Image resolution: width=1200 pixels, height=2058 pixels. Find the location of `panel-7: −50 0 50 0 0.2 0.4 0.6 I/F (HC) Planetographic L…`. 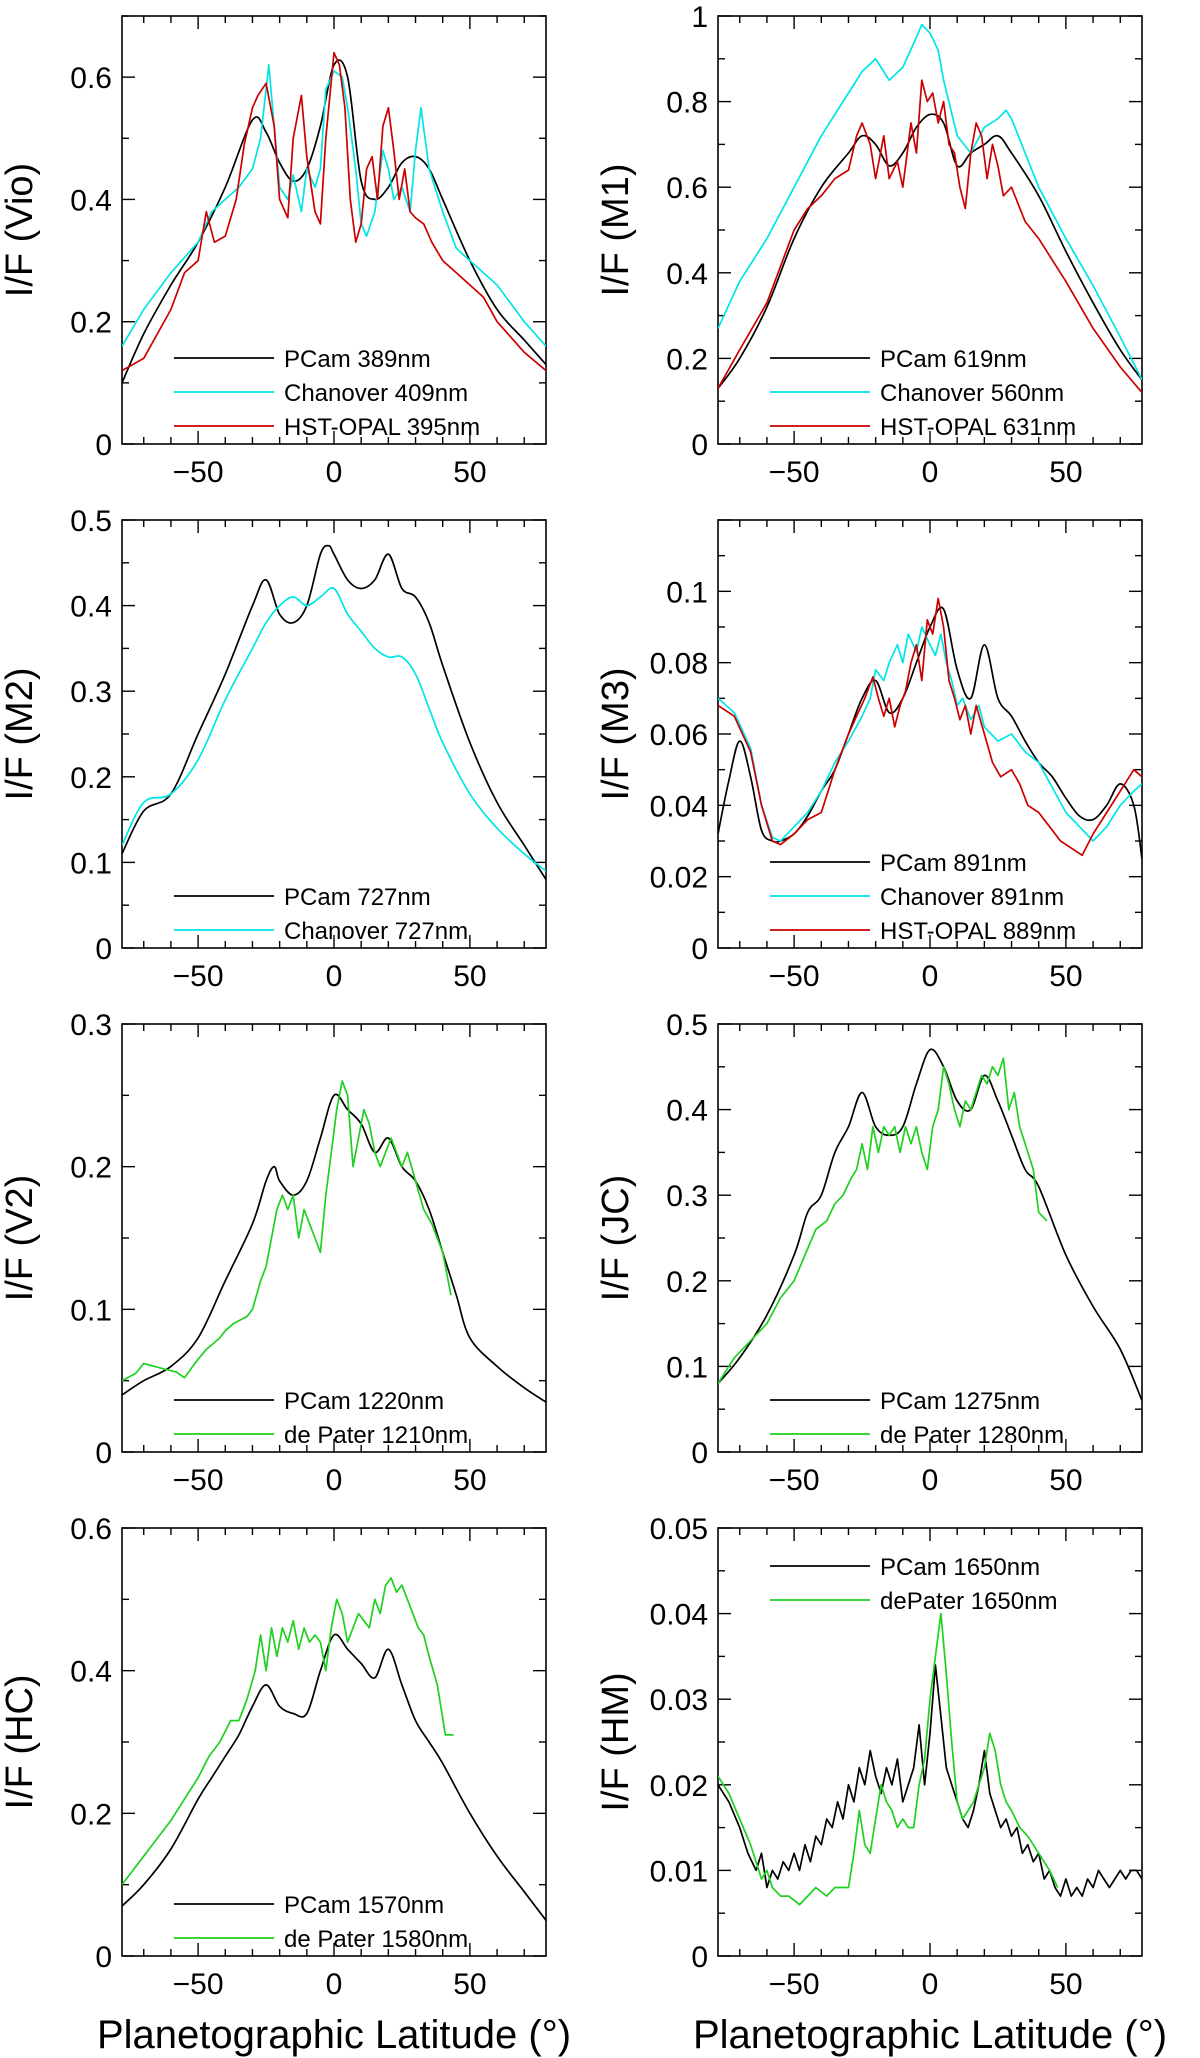

panel-7: −50 0 50 0 0.2 0.4 0.6 I/F (HC) Planetographic L… is located at coordinates (285, 1785).